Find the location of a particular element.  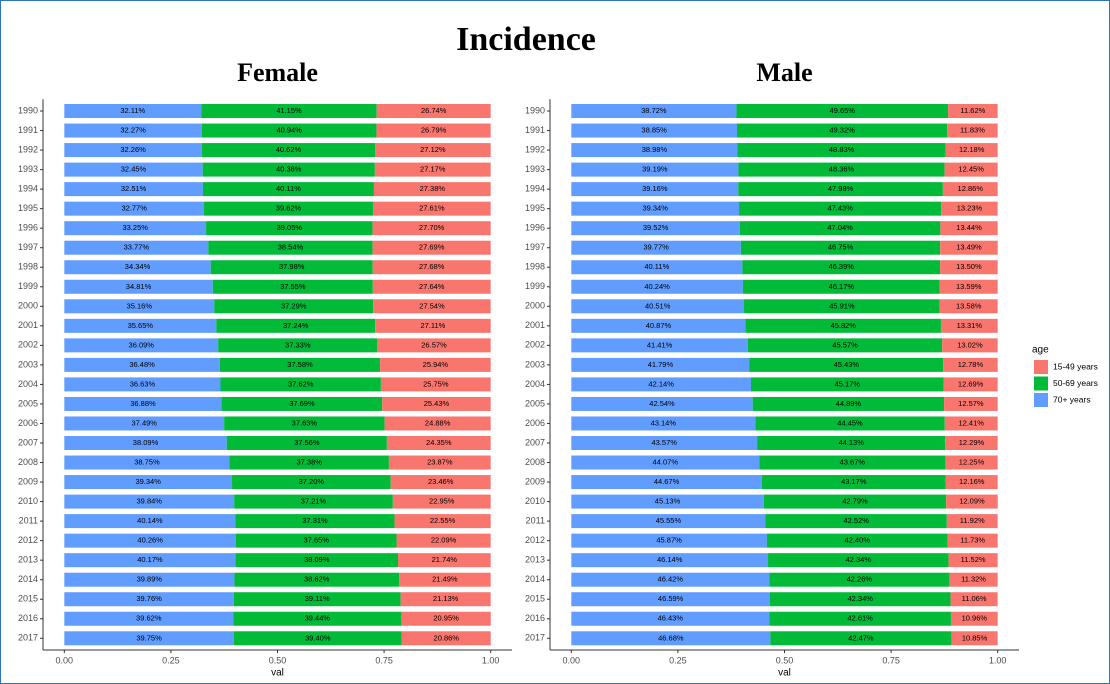

data-label: 12.25% is located at coordinates (972, 462).